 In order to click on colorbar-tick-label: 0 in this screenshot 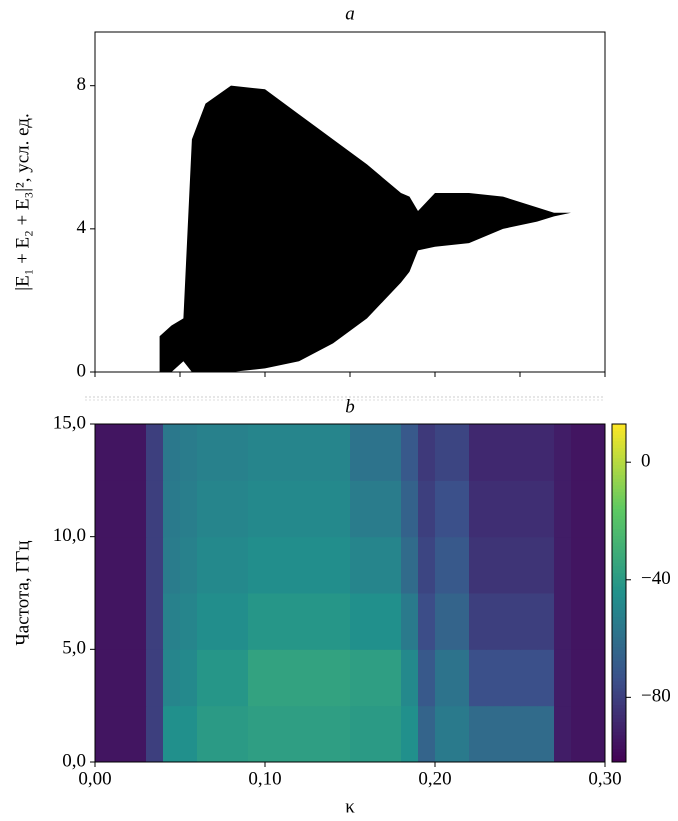, I will do `click(646, 461)`.